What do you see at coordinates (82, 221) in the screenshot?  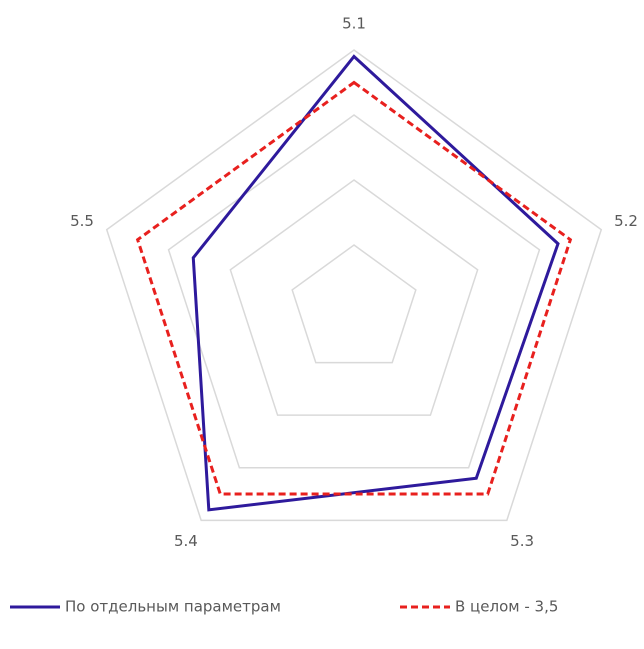 I see `axis-label: 5.5` at bounding box center [82, 221].